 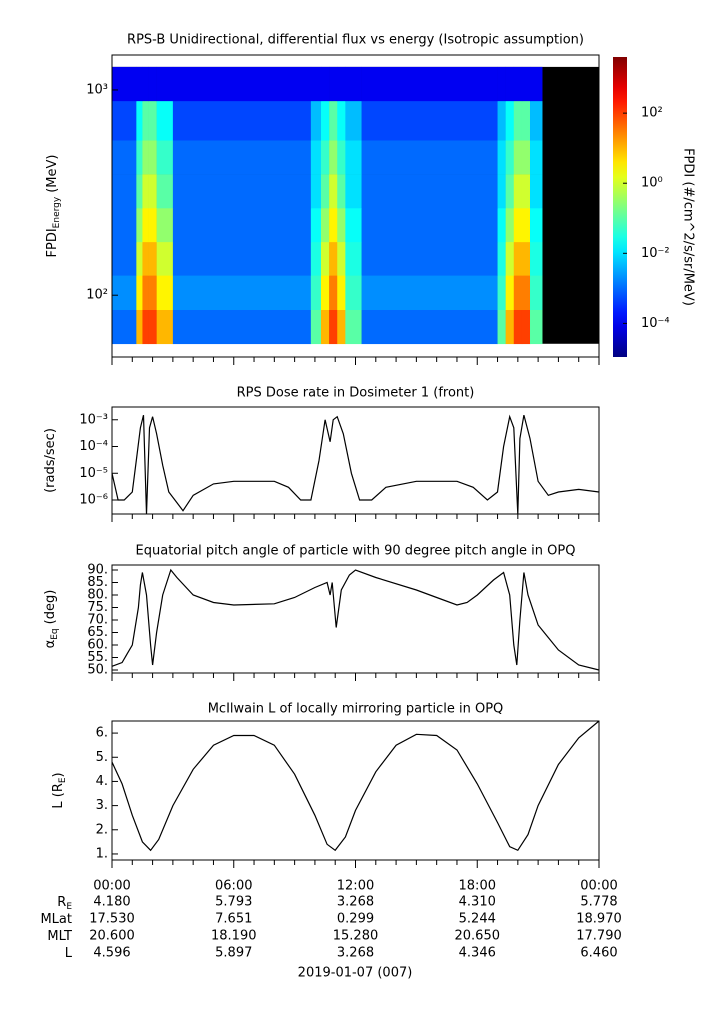 I want to click on y-axis-label: L (RE), so click(x=59, y=790).